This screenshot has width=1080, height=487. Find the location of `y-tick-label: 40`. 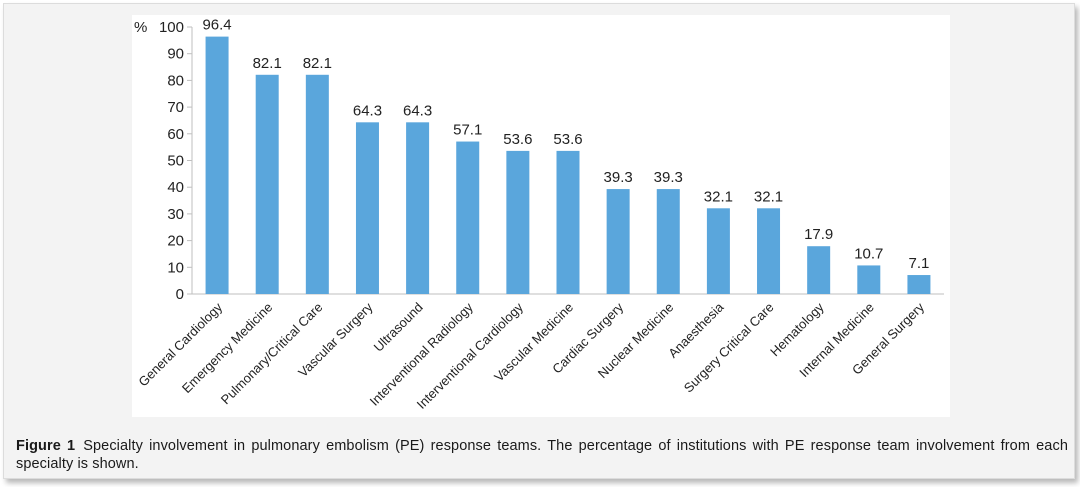

y-tick-label: 40 is located at coordinates (175, 187).